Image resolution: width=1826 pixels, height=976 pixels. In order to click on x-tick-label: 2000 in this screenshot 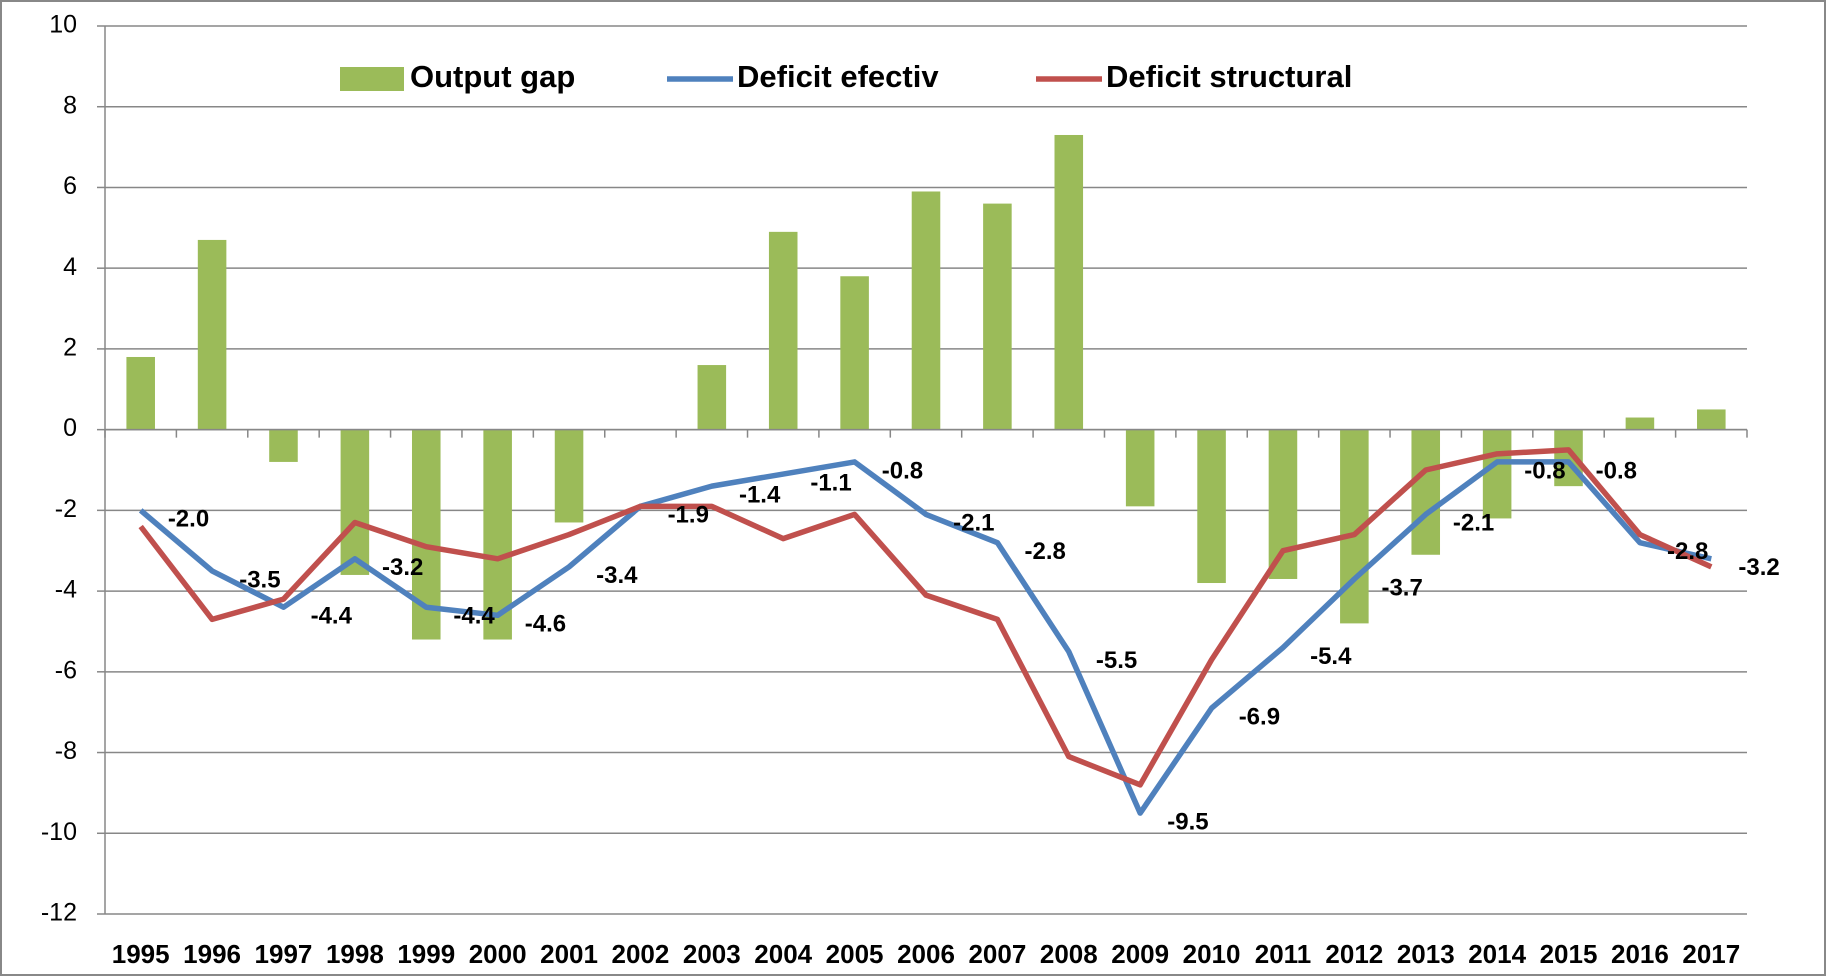, I will do `click(498, 954)`.